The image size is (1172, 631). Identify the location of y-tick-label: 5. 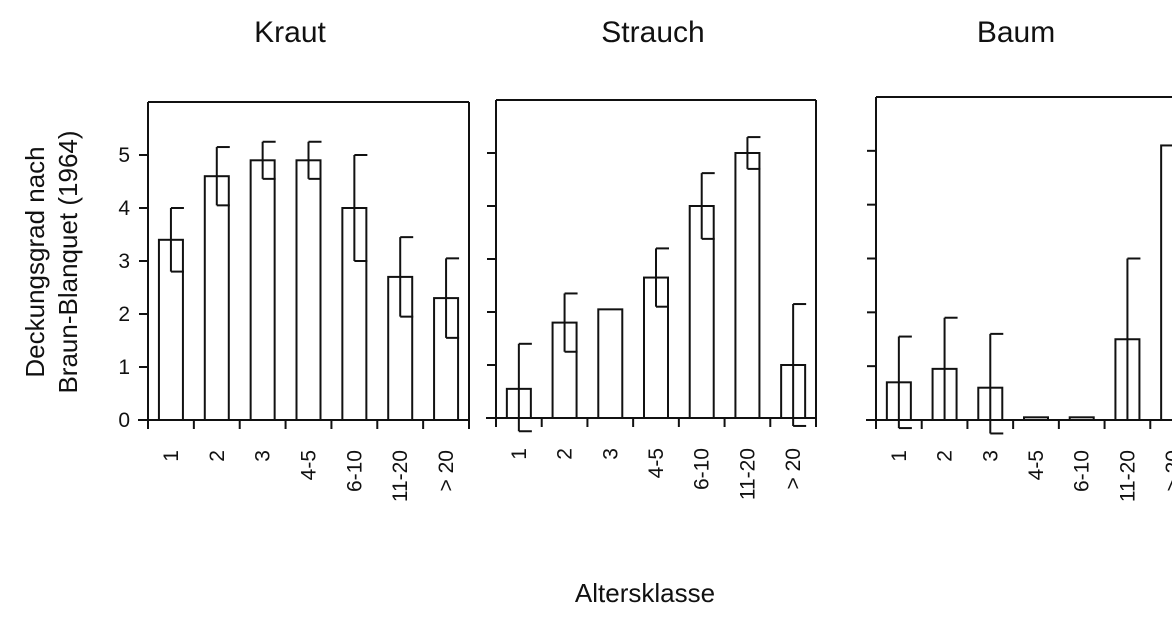
(124, 155).